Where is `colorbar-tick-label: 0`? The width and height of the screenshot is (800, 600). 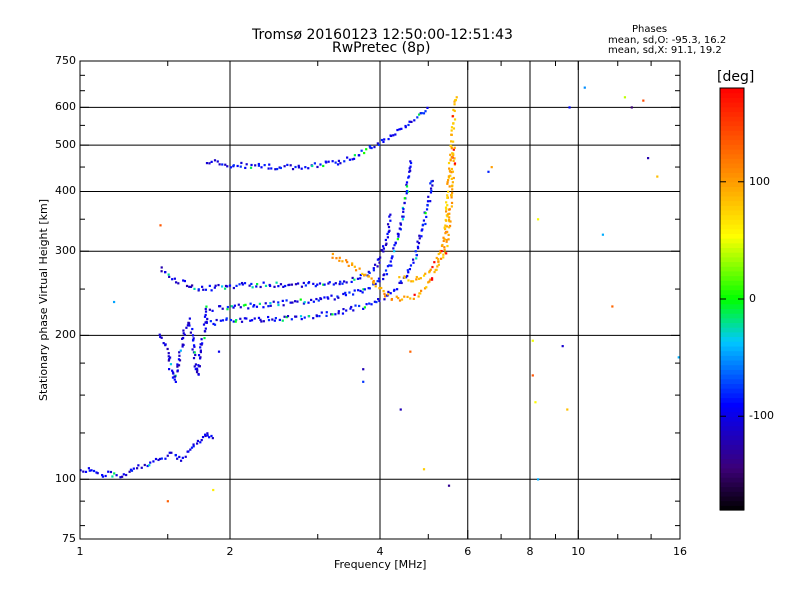 colorbar-tick-label: 0 is located at coordinates (752, 298).